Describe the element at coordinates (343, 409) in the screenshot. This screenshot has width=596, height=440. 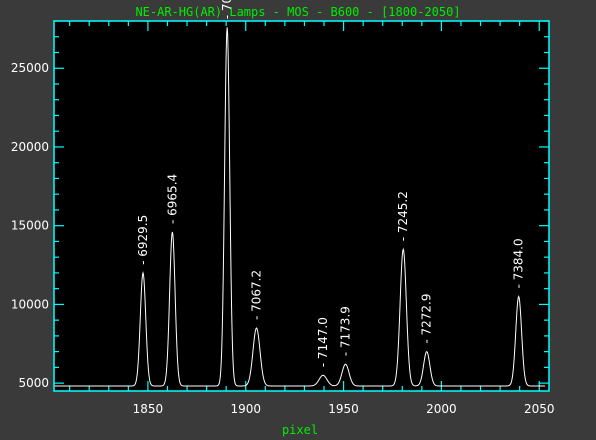
I see `x-tick-label: 1950` at that location.